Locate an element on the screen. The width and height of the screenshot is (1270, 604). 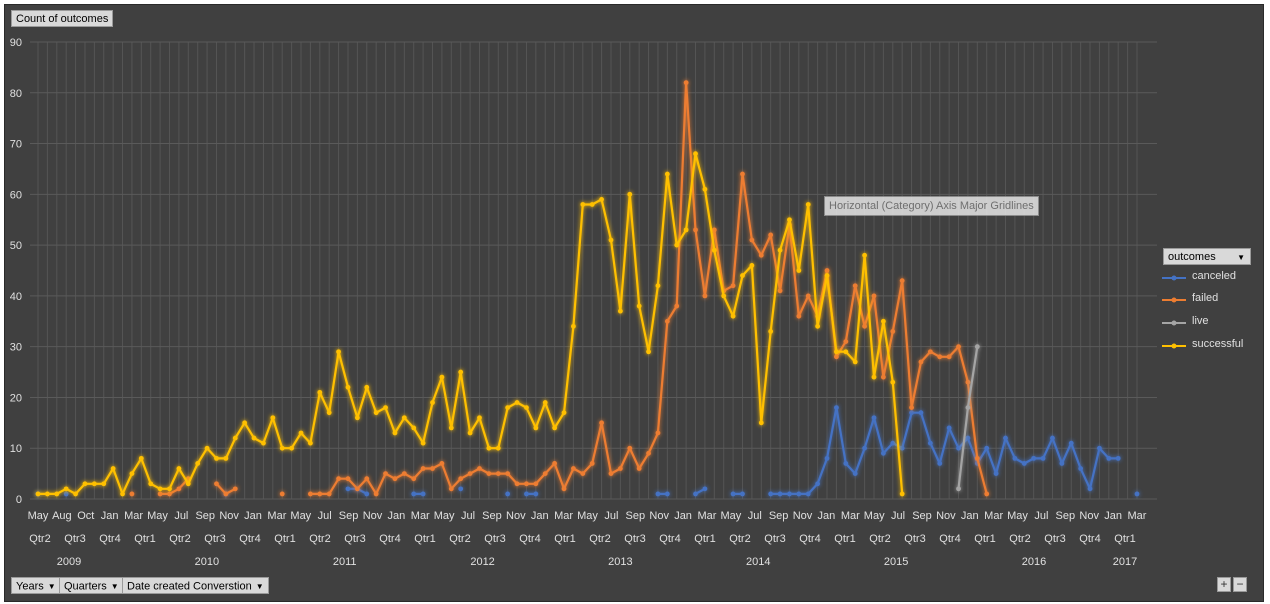
x-year-label: 2013 is located at coordinates (620, 562).